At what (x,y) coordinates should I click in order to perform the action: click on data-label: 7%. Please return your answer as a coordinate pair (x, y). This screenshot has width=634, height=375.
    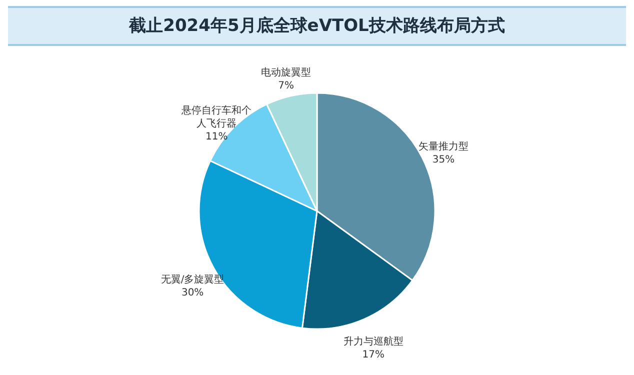
    Looking at the image, I should click on (286, 86).